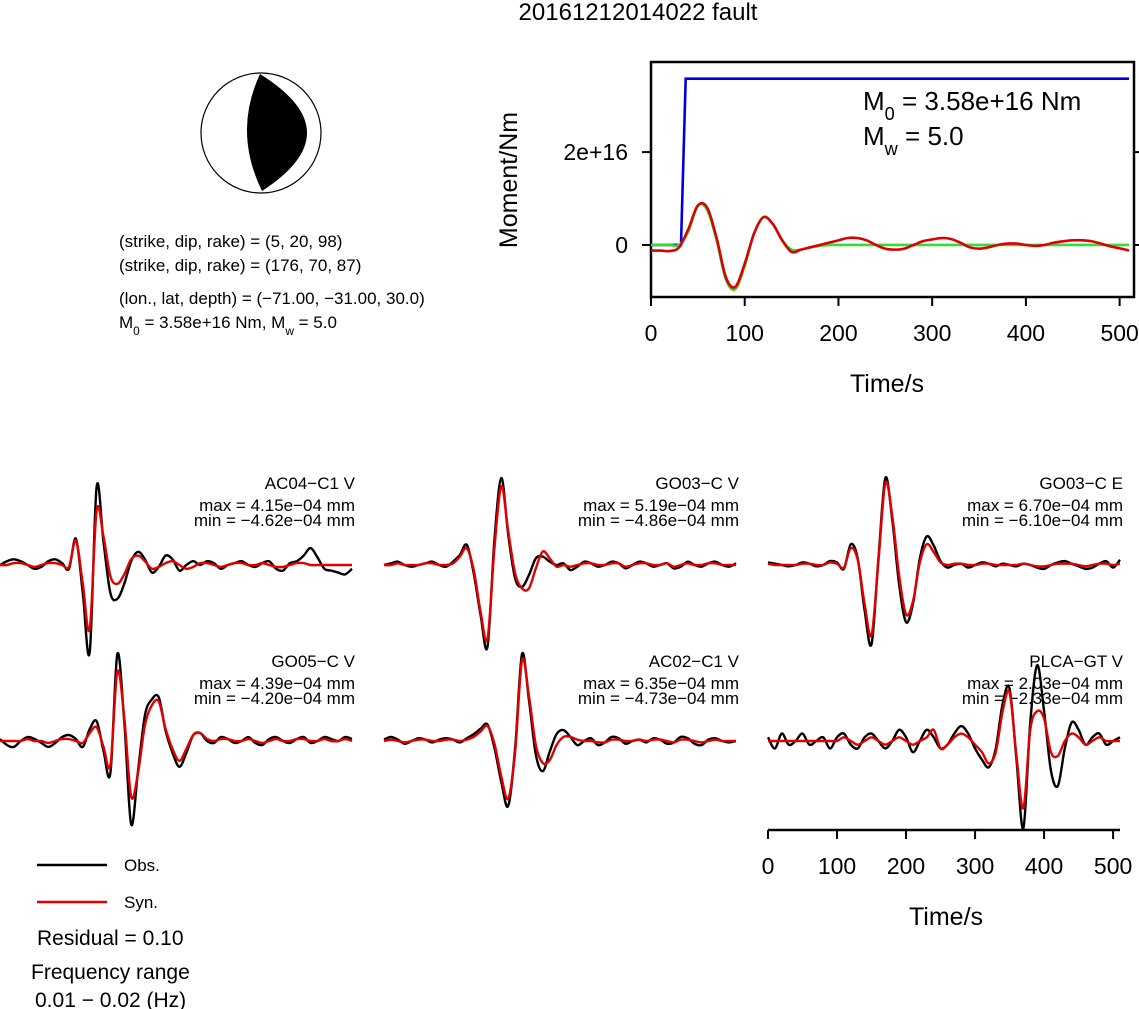 This screenshot has height=1009, width=1139. What do you see at coordinates (892, 179) in the screenshot?
I see `moment-plot-frame` at bounding box center [892, 179].